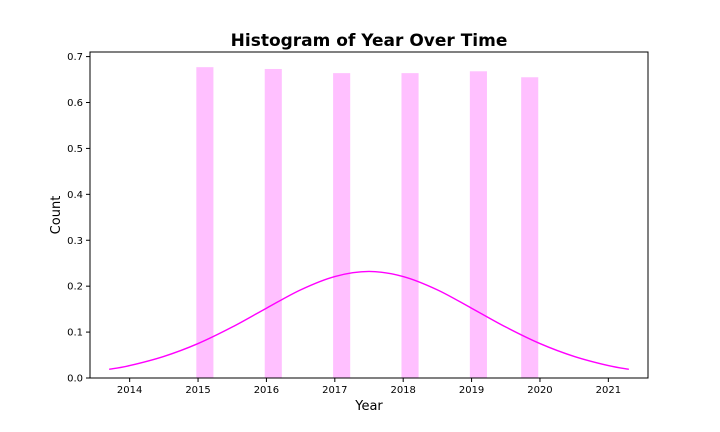  I want to click on x-tick-label: 2017, so click(334, 390).